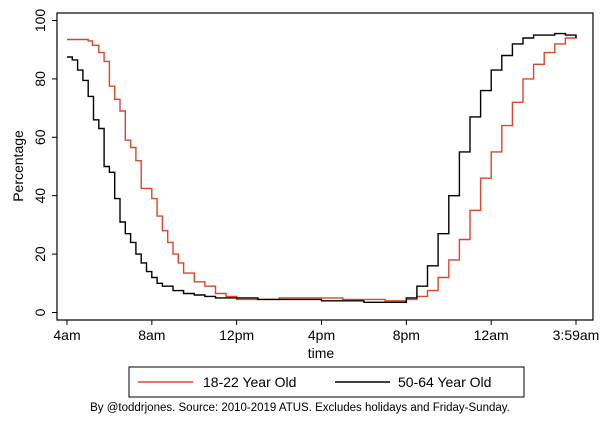 This screenshot has width=600, height=435. Describe the element at coordinates (66, 335) in the screenshot. I see `x-tick-label: 4am` at that location.